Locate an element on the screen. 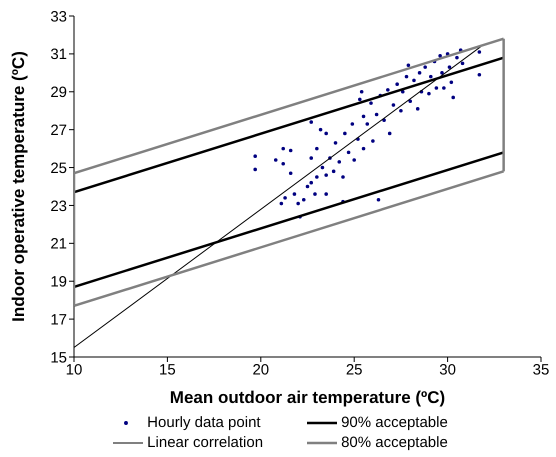 The height and width of the screenshot is (457, 556). legend-label: Hourly data point is located at coordinates (204, 423).